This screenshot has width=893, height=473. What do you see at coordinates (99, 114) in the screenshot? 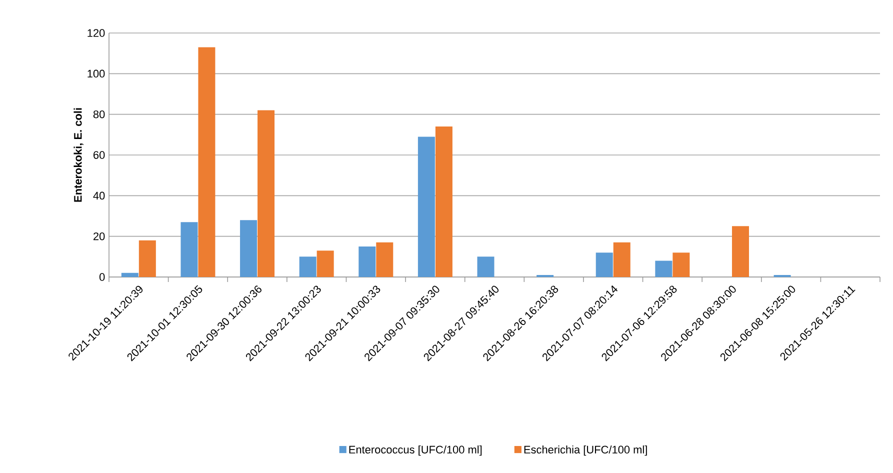
I see `y-tick-label: 80` at bounding box center [99, 114].